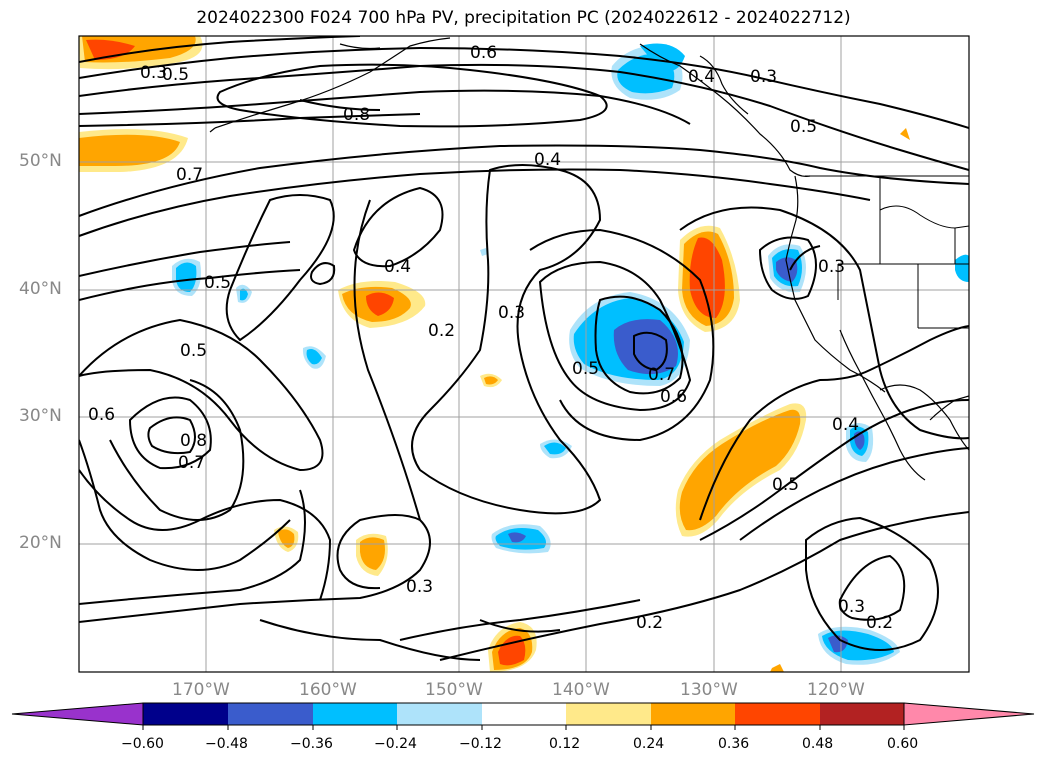 Image resolution: width=1047 pixels, height=765 pixels. I want to click on colorbar-over-arrow, so click(969, 714).